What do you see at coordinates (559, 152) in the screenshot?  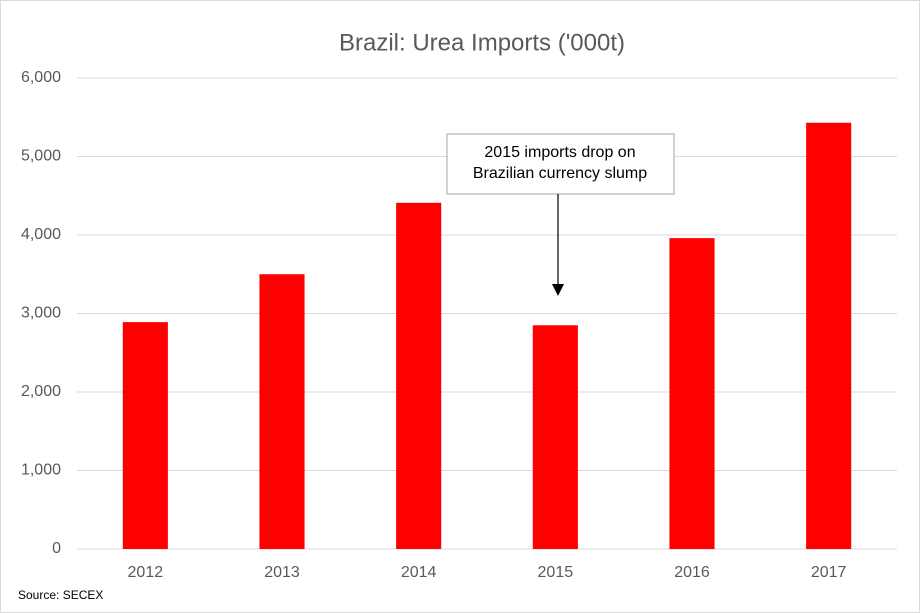 I see `annotation-text: 2015 imports drop on` at bounding box center [559, 152].